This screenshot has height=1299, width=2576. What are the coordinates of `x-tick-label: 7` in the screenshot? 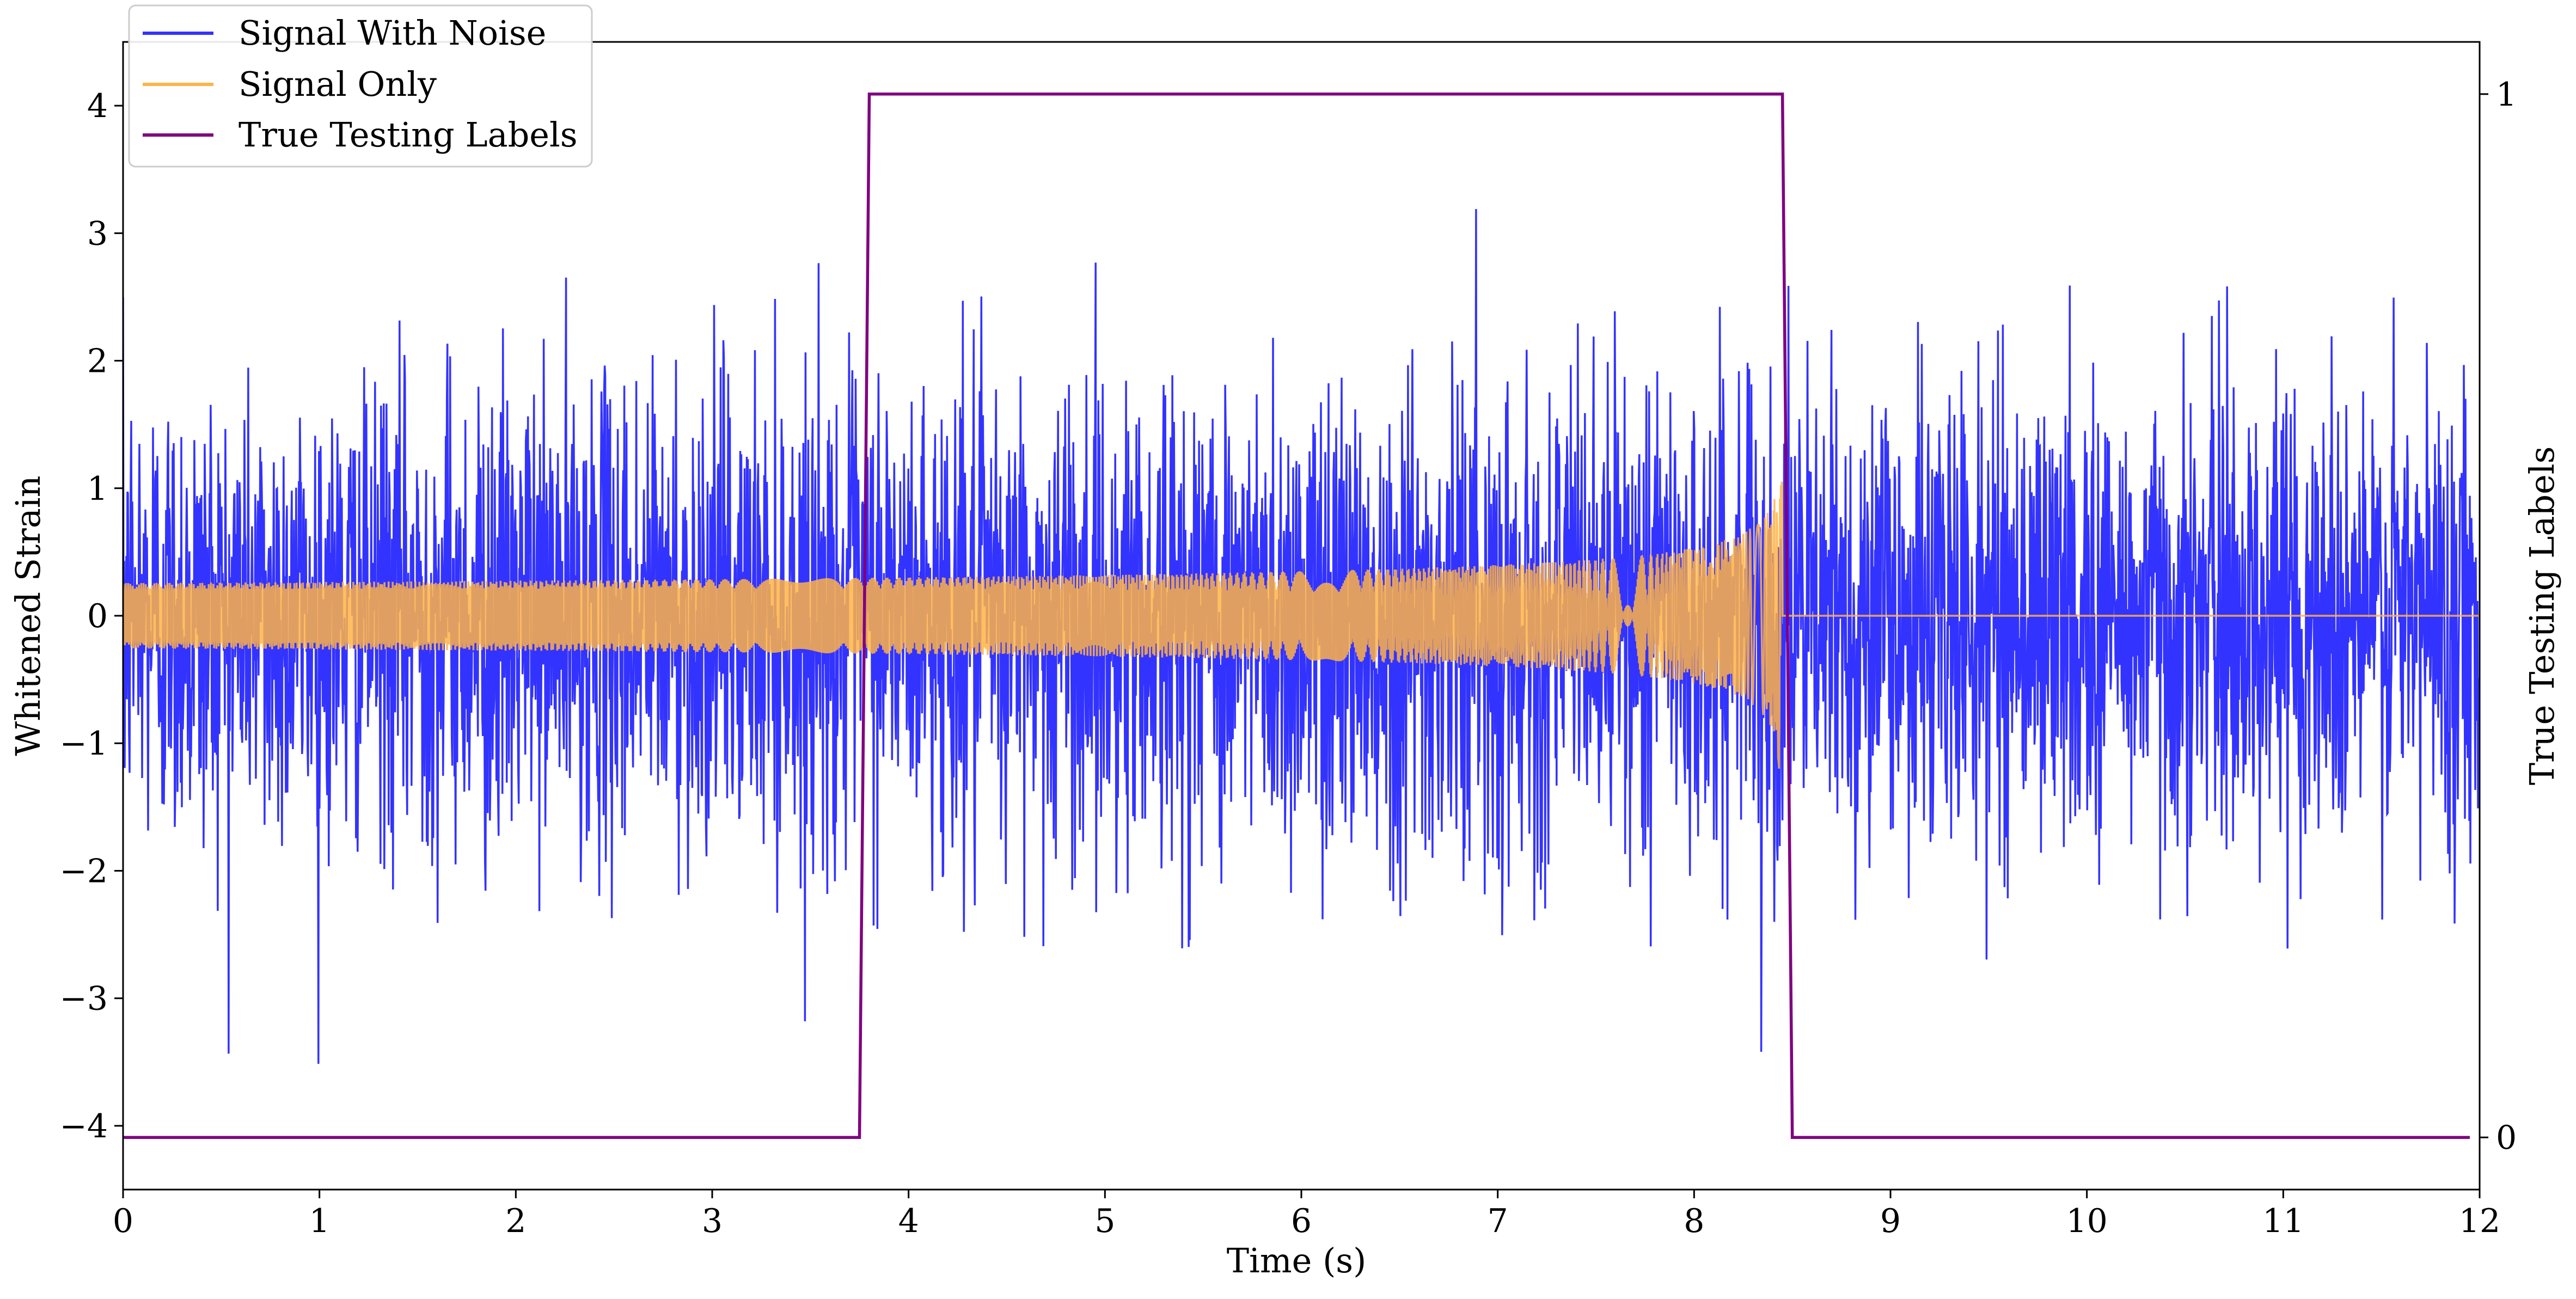 It's located at (1498, 1221).